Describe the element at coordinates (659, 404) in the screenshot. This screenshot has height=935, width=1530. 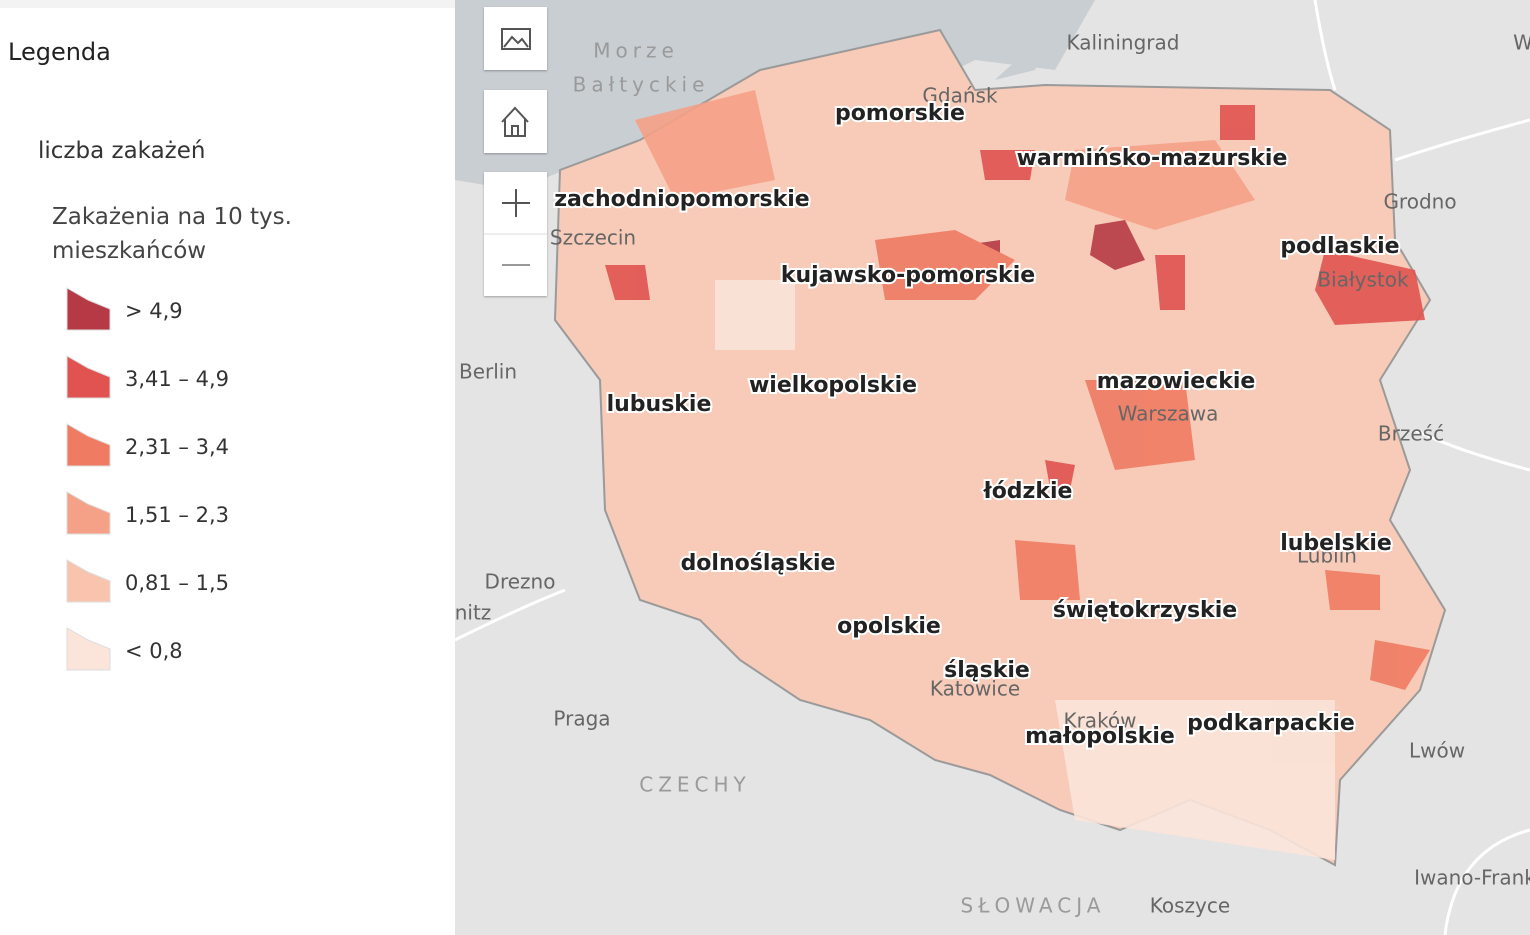
I see `region-label: lubuskie` at that location.